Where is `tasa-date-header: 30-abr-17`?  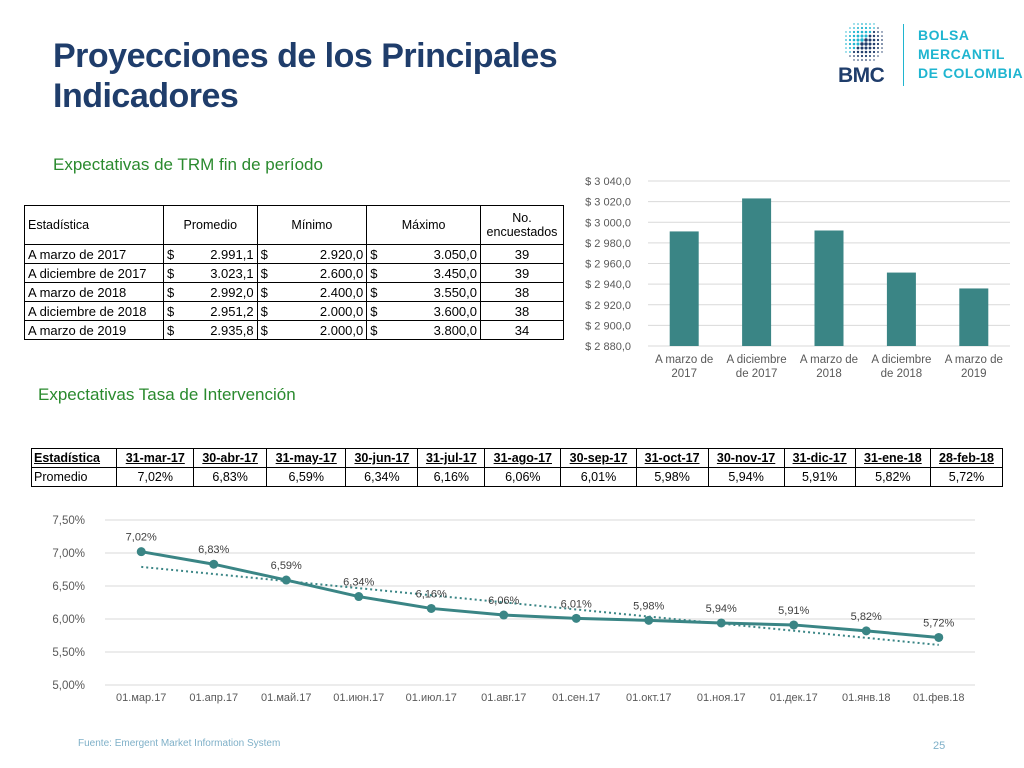
tasa-date-header: 30-abr-17 is located at coordinates (230, 458).